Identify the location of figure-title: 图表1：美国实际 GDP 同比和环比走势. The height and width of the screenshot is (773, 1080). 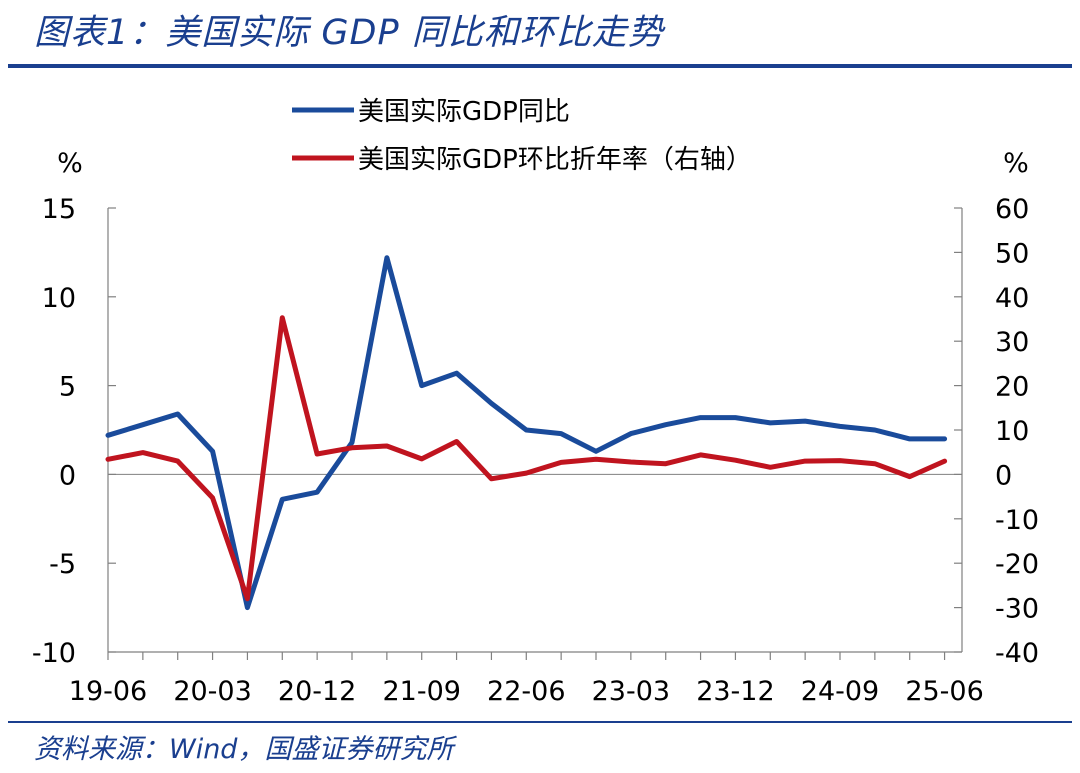
(349, 33).